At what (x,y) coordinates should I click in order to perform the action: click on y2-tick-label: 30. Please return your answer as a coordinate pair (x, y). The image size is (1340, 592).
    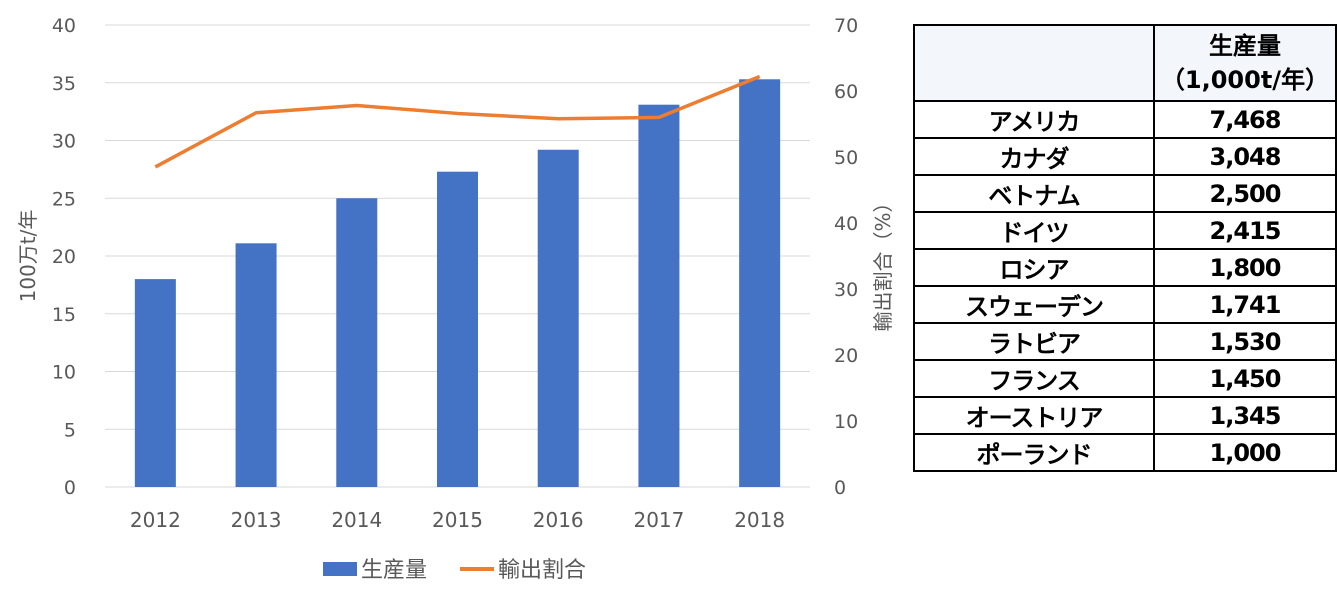
    Looking at the image, I should click on (846, 290).